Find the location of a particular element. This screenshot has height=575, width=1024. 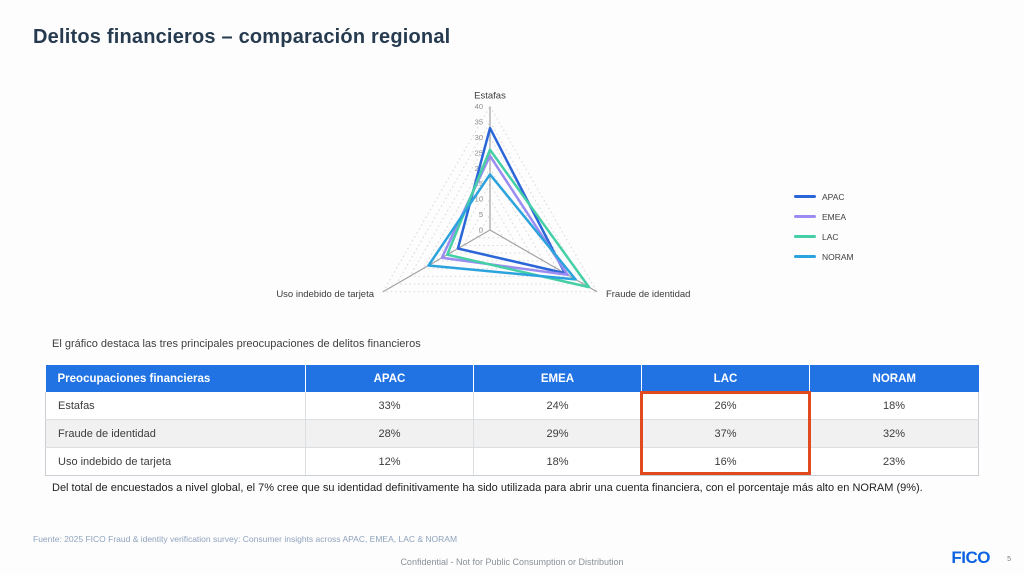

legend-item-emea: EMEA is located at coordinates (824, 216).